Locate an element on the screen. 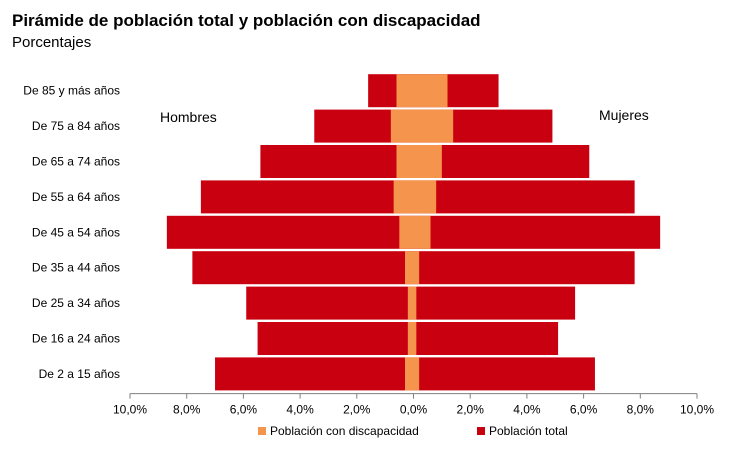 The height and width of the screenshot is (460, 741). women-label: Mujeres is located at coordinates (624, 115).